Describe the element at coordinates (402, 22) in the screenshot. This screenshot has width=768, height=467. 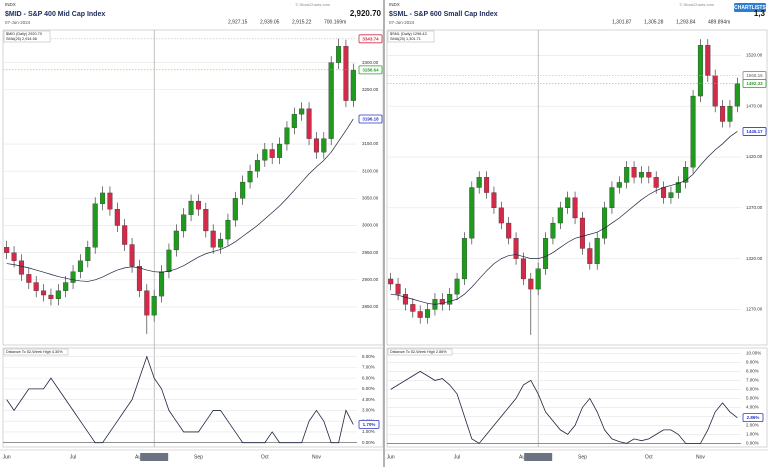
I see `chart-date: 07-Jun-2024` at that location.